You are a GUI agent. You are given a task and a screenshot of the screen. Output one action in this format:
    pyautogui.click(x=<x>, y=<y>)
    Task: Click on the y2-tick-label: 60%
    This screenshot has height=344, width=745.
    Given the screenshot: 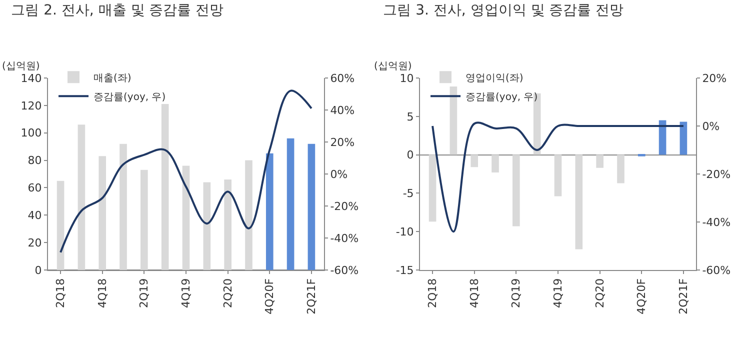 What is the action you would take?
    pyautogui.click(x=342, y=78)
    